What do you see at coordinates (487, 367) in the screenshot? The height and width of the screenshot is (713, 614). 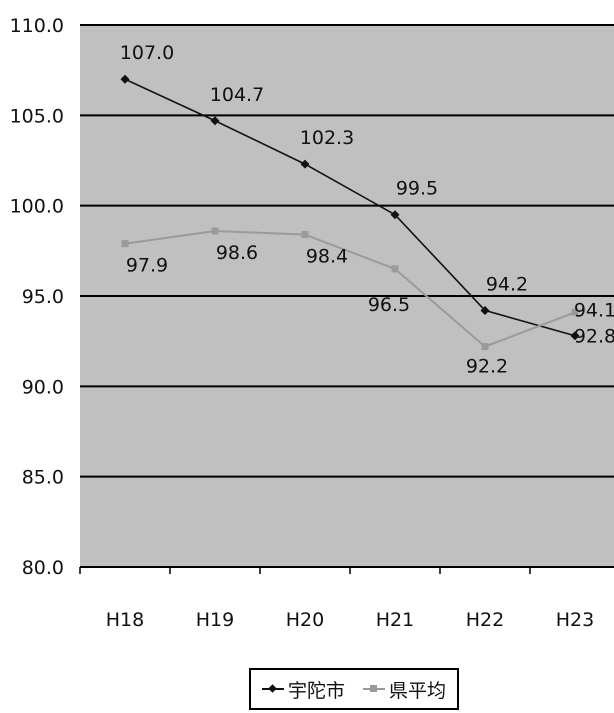 I see `data-label-series2: 92.2` at bounding box center [487, 367].